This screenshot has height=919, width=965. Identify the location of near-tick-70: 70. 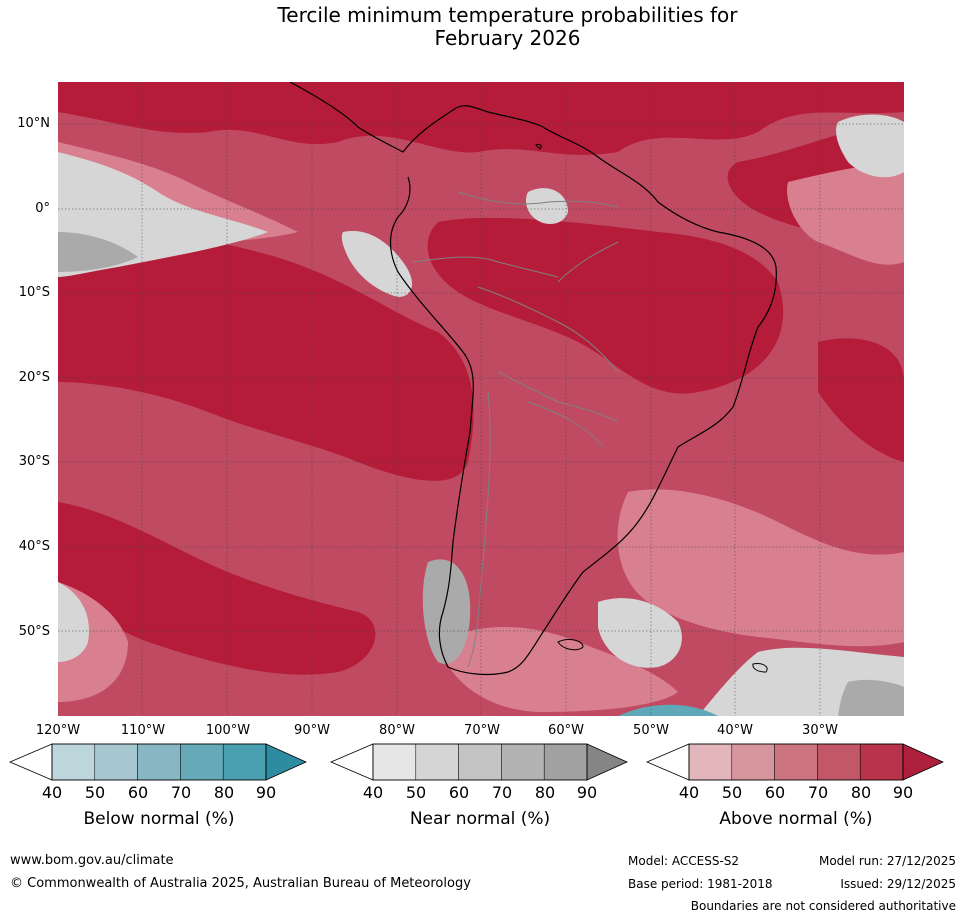
(502, 792).